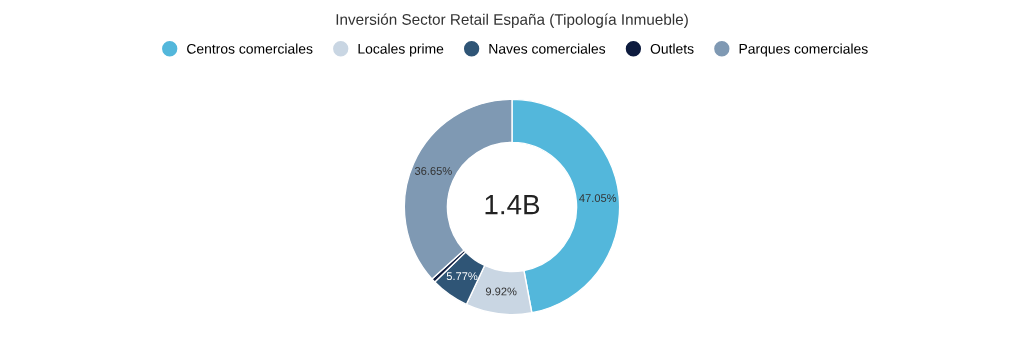 The image size is (1024, 345). What do you see at coordinates (803, 50) in the screenshot?
I see `legend-label: Parques comerciales` at bounding box center [803, 50].